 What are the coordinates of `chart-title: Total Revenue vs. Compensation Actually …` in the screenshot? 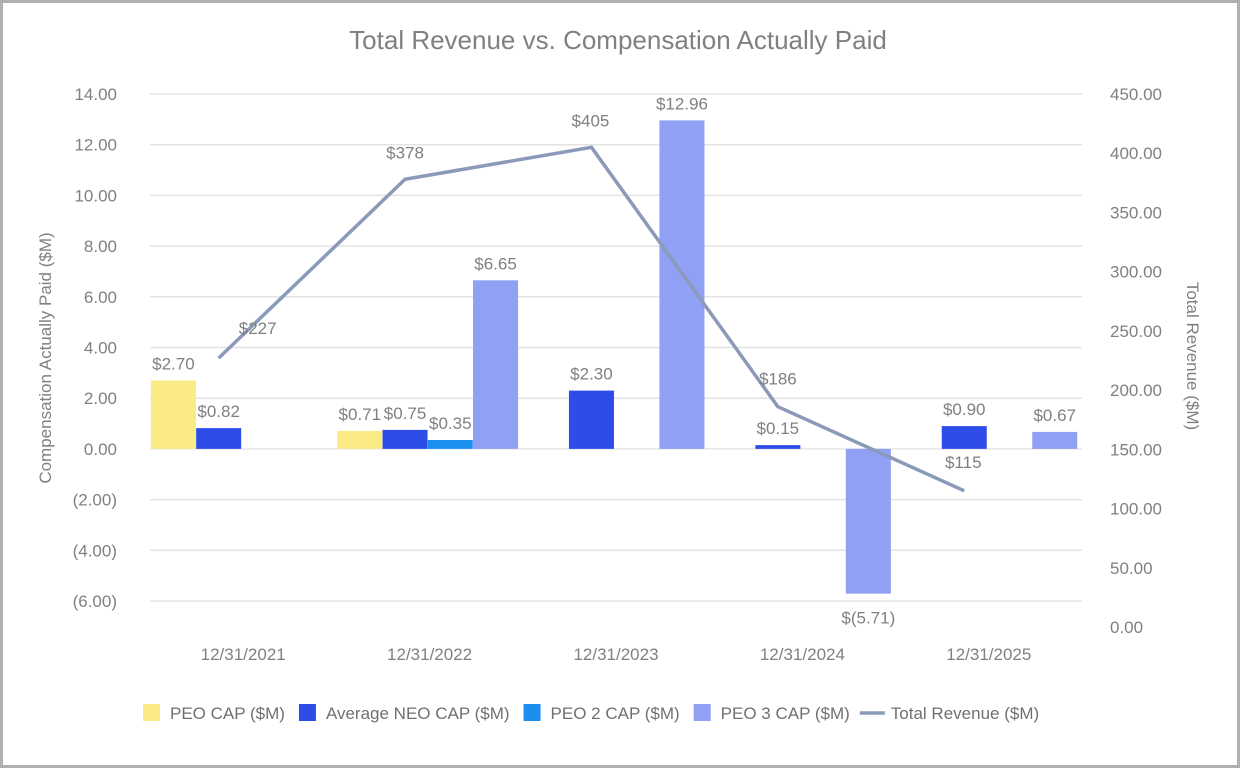 It's located at (618, 40).